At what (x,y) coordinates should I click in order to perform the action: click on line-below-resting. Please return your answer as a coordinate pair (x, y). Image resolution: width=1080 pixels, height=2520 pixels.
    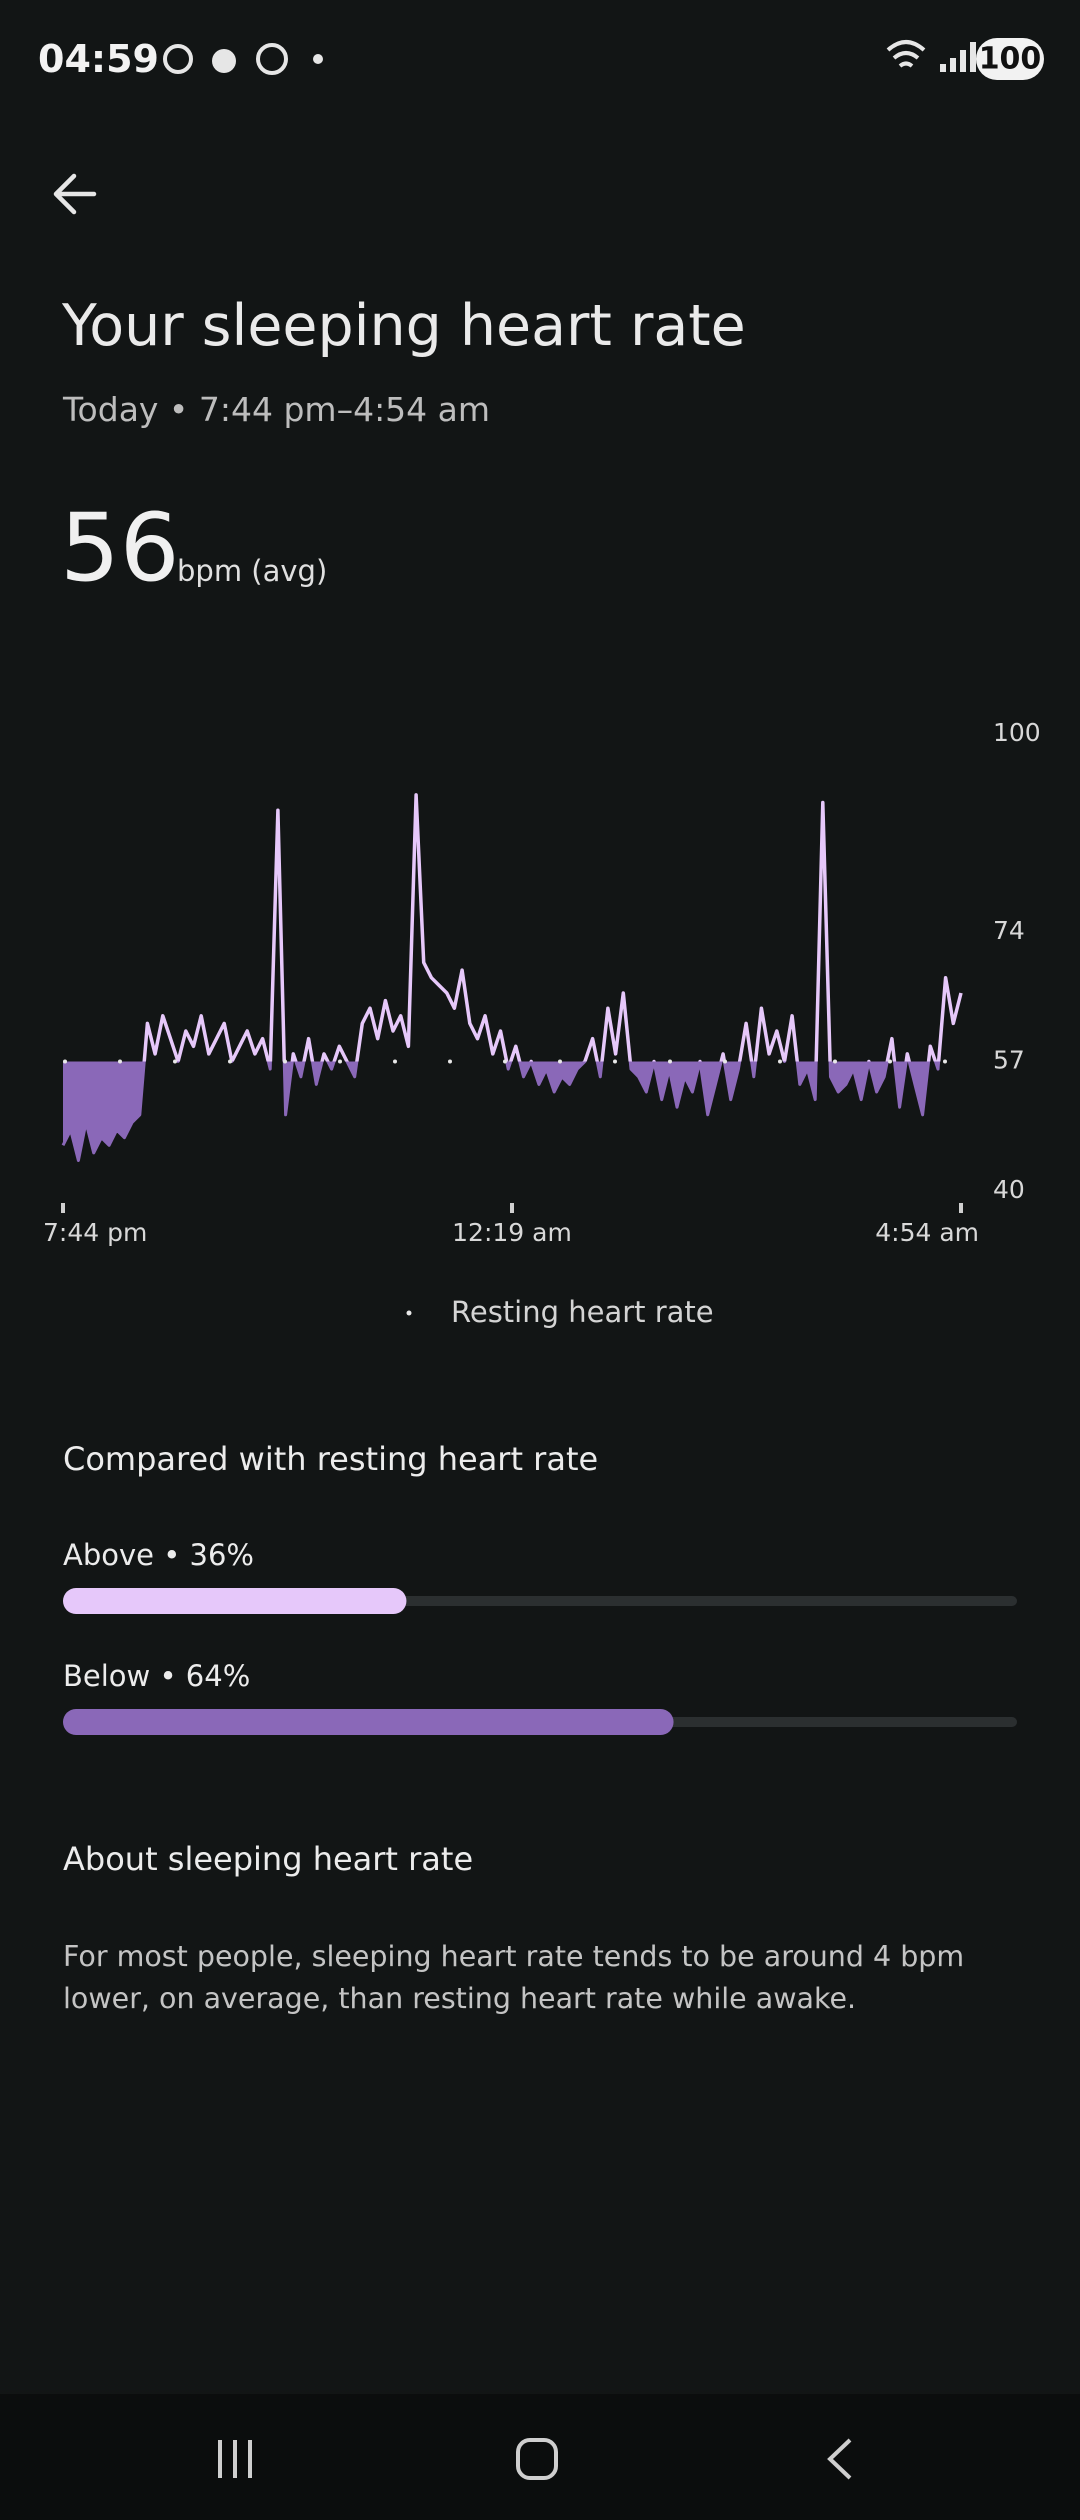
    Looking at the image, I should click on (501, 1111).